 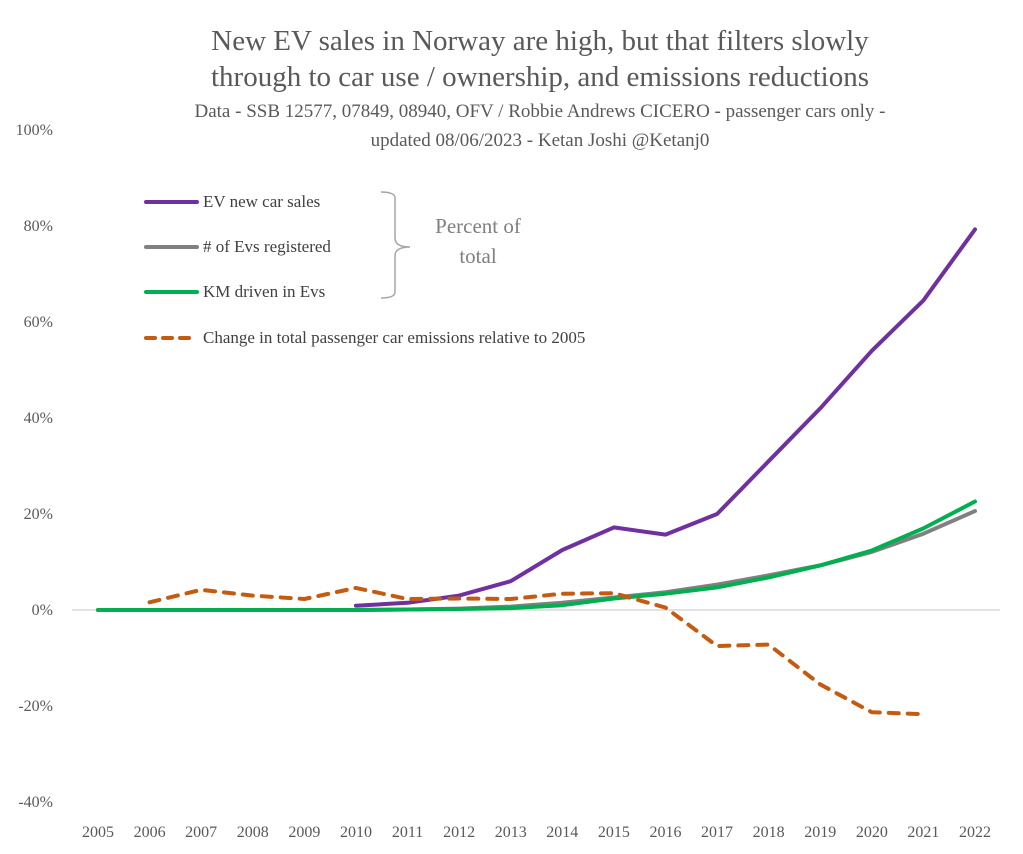 What do you see at coordinates (614, 832) in the screenshot?
I see `x-tick-label: 2015` at bounding box center [614, 832].